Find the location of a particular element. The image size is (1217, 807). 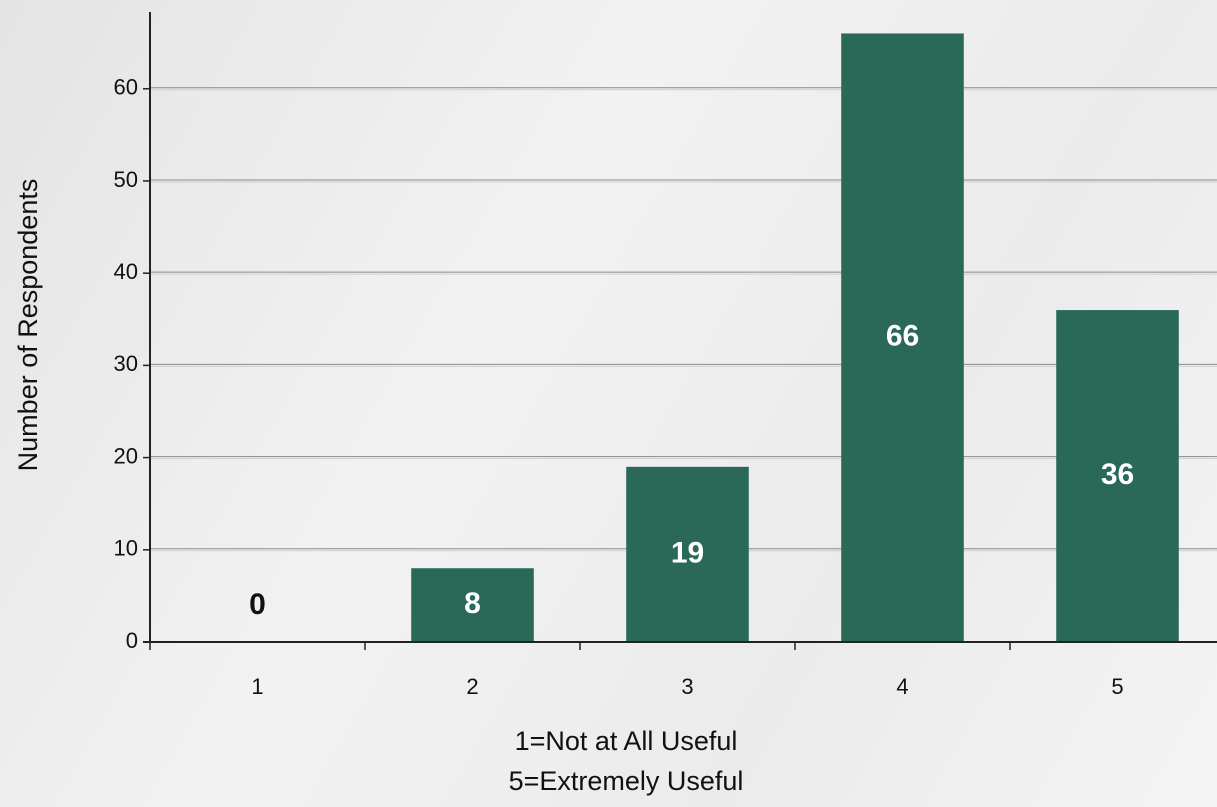

x-tick-label: 1 is located at coordinates (257, 686).